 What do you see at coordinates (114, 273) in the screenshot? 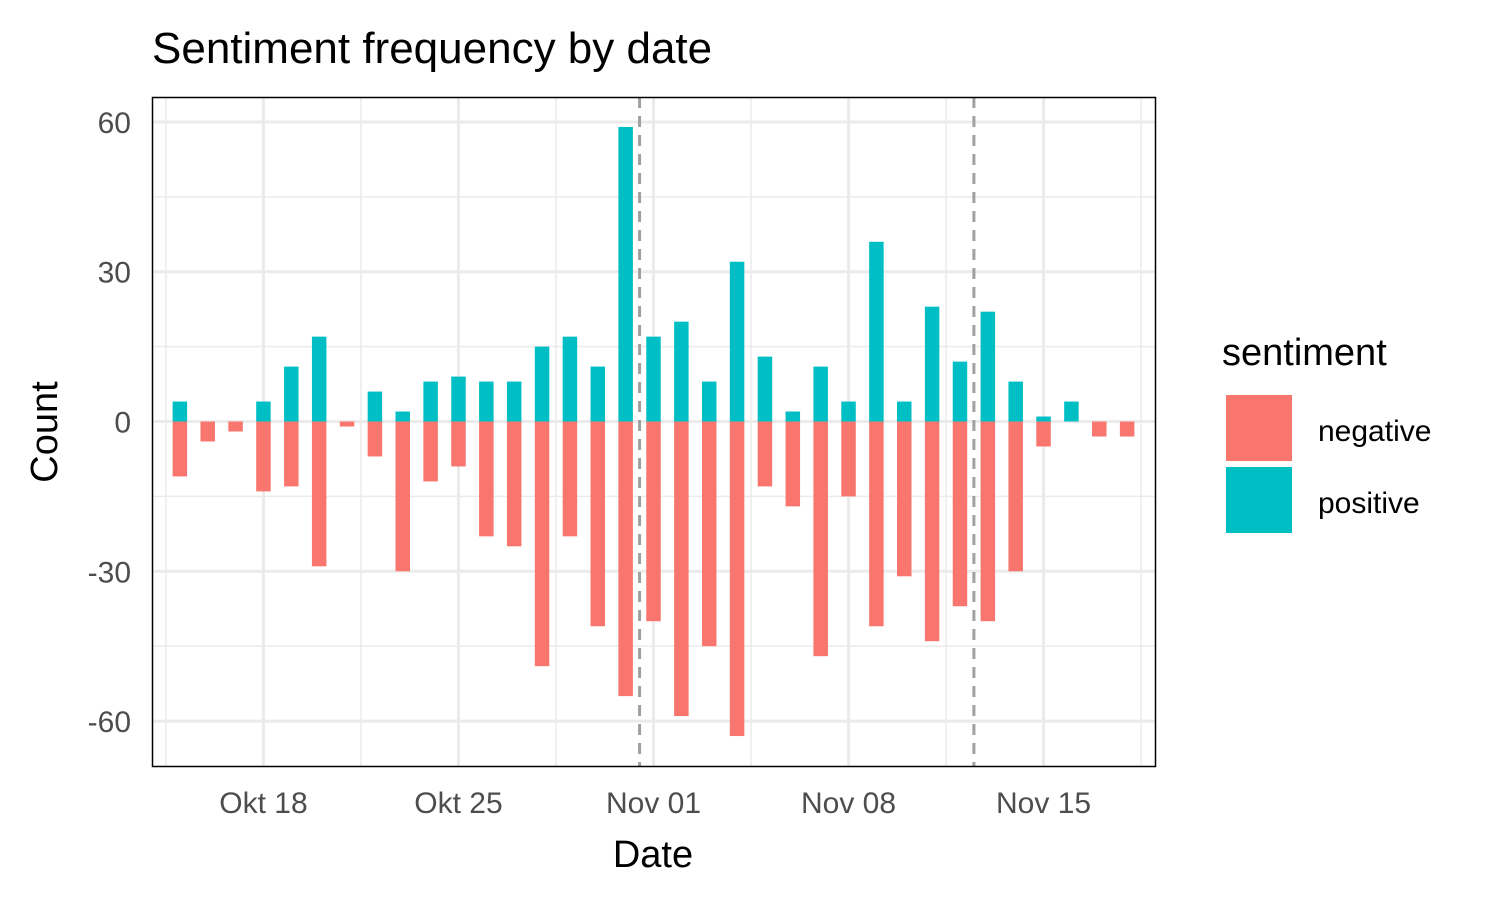
I see `y-tick-label: 30` at bounding box center [114, 273].